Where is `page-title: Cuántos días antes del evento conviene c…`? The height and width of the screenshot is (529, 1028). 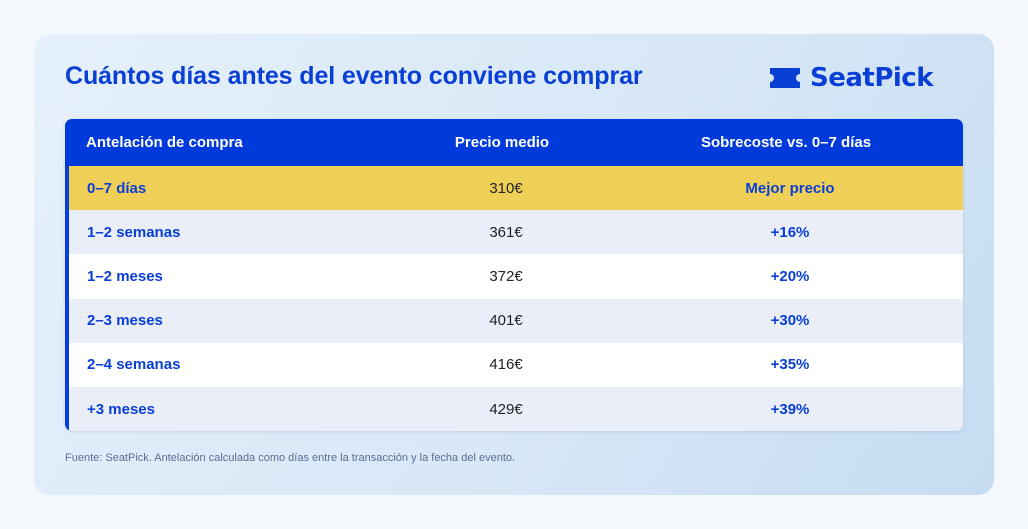 page-title: Cuántos días antes del evento conviene c… is located at coordinates (354, 76).